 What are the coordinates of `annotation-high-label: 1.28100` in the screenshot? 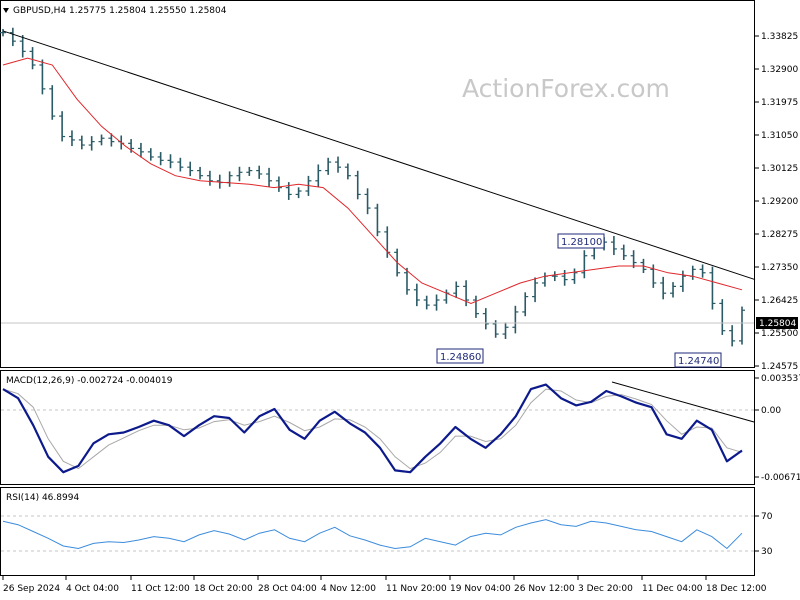 It's located at (581, 242).